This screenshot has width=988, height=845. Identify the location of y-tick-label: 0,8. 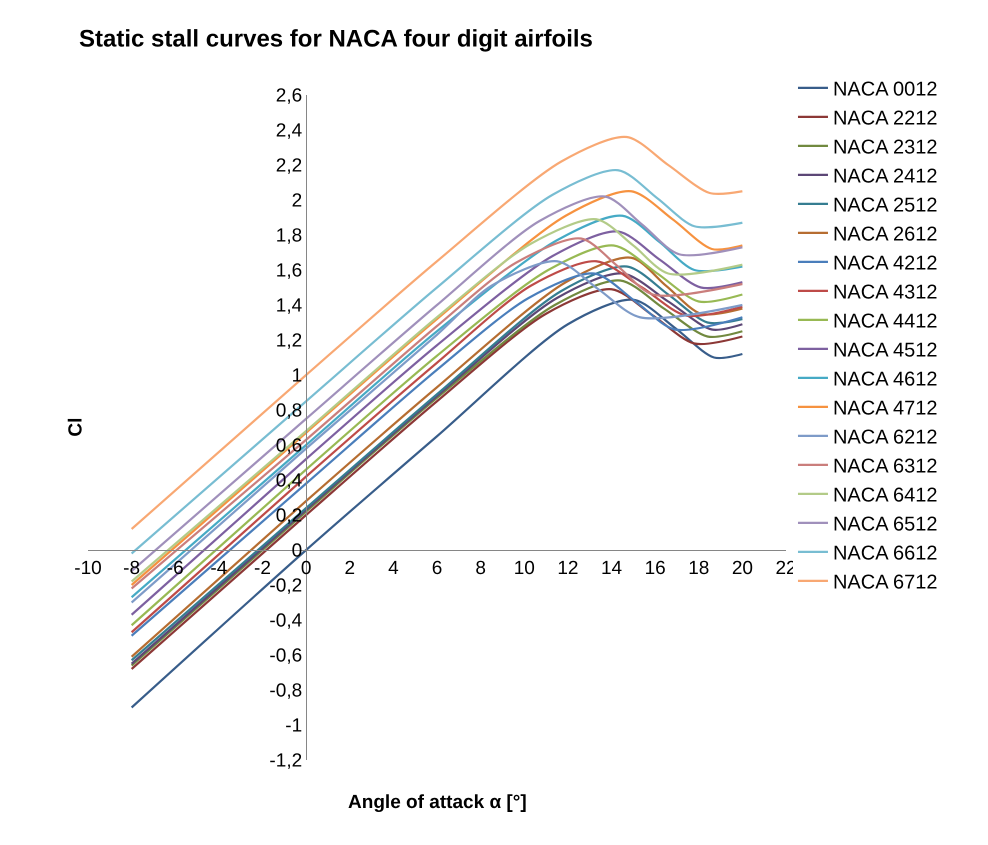
(289, 411).